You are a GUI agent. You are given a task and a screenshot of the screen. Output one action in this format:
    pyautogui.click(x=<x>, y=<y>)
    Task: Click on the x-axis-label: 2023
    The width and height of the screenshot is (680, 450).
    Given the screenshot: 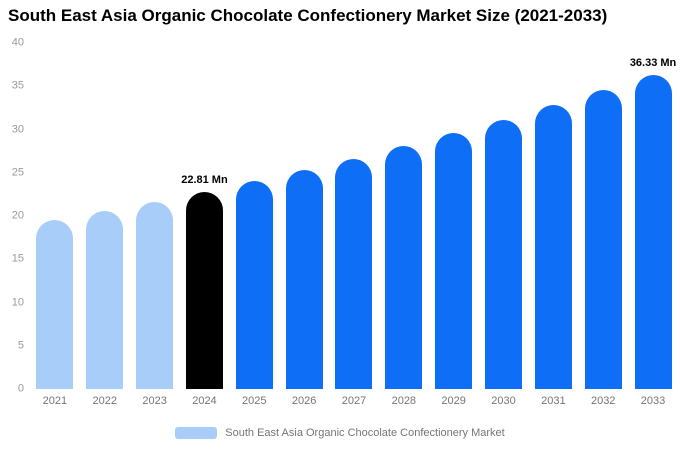 What is the action you would take?
    pyautogui.click(x=154, y=401)
    